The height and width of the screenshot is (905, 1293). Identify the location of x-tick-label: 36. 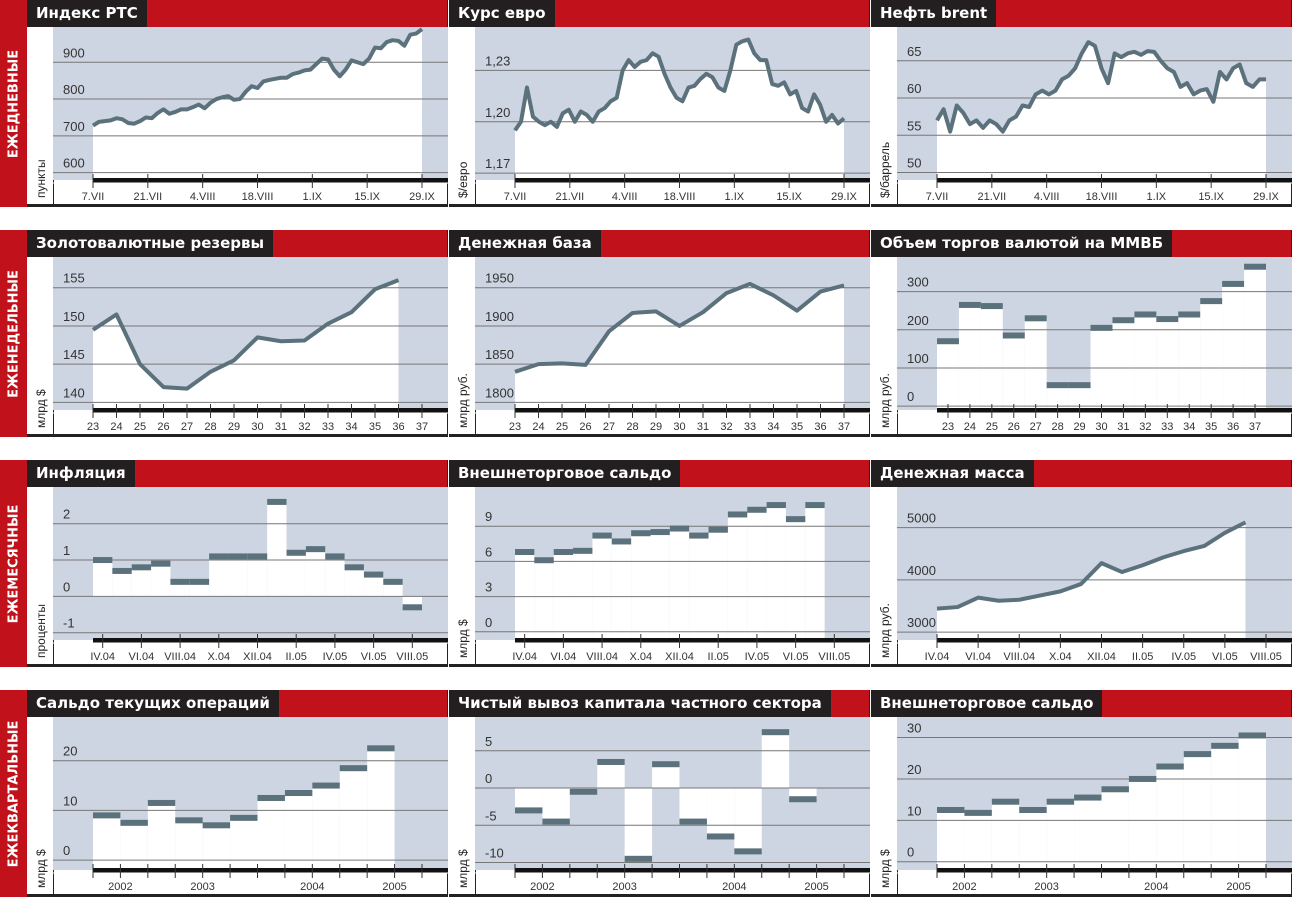
(1233, 427).